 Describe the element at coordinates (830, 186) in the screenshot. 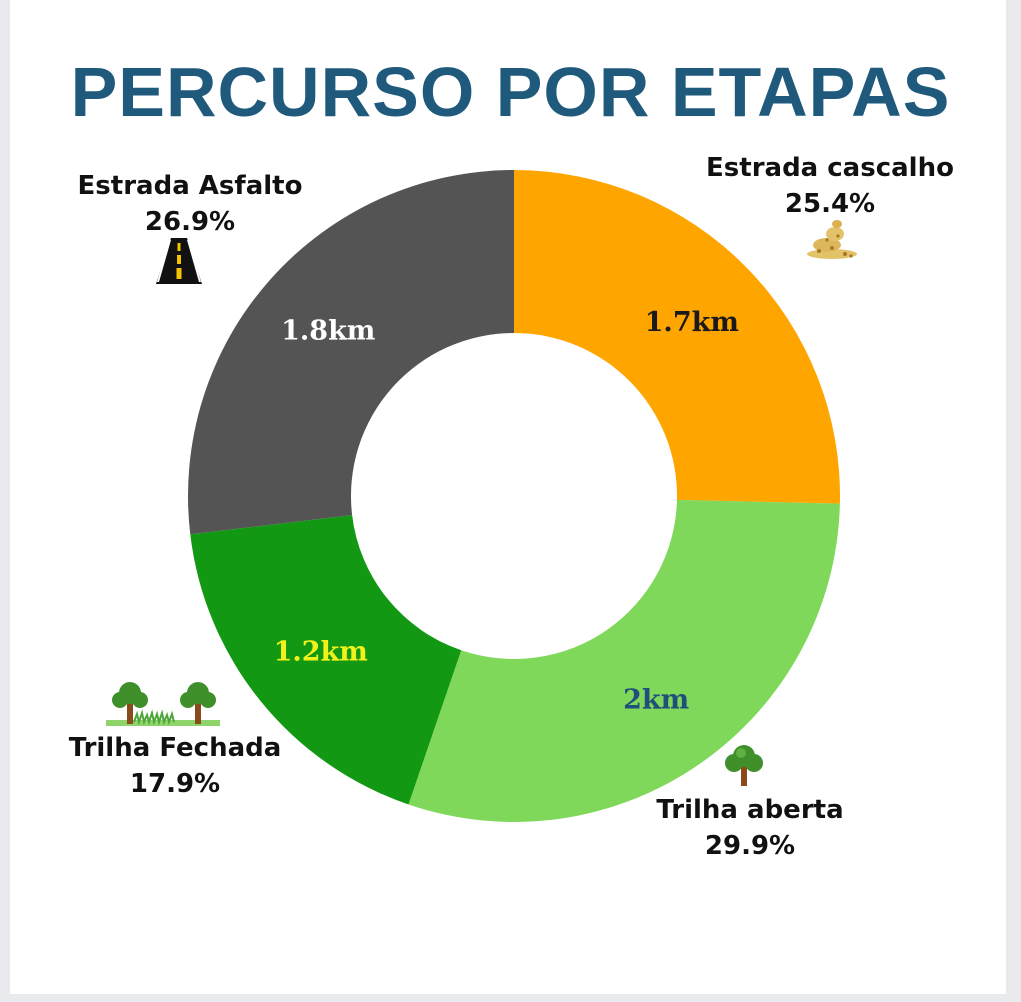

I see `label-estrada-cascalho: Estrada cascalho 25.4%` at that location.